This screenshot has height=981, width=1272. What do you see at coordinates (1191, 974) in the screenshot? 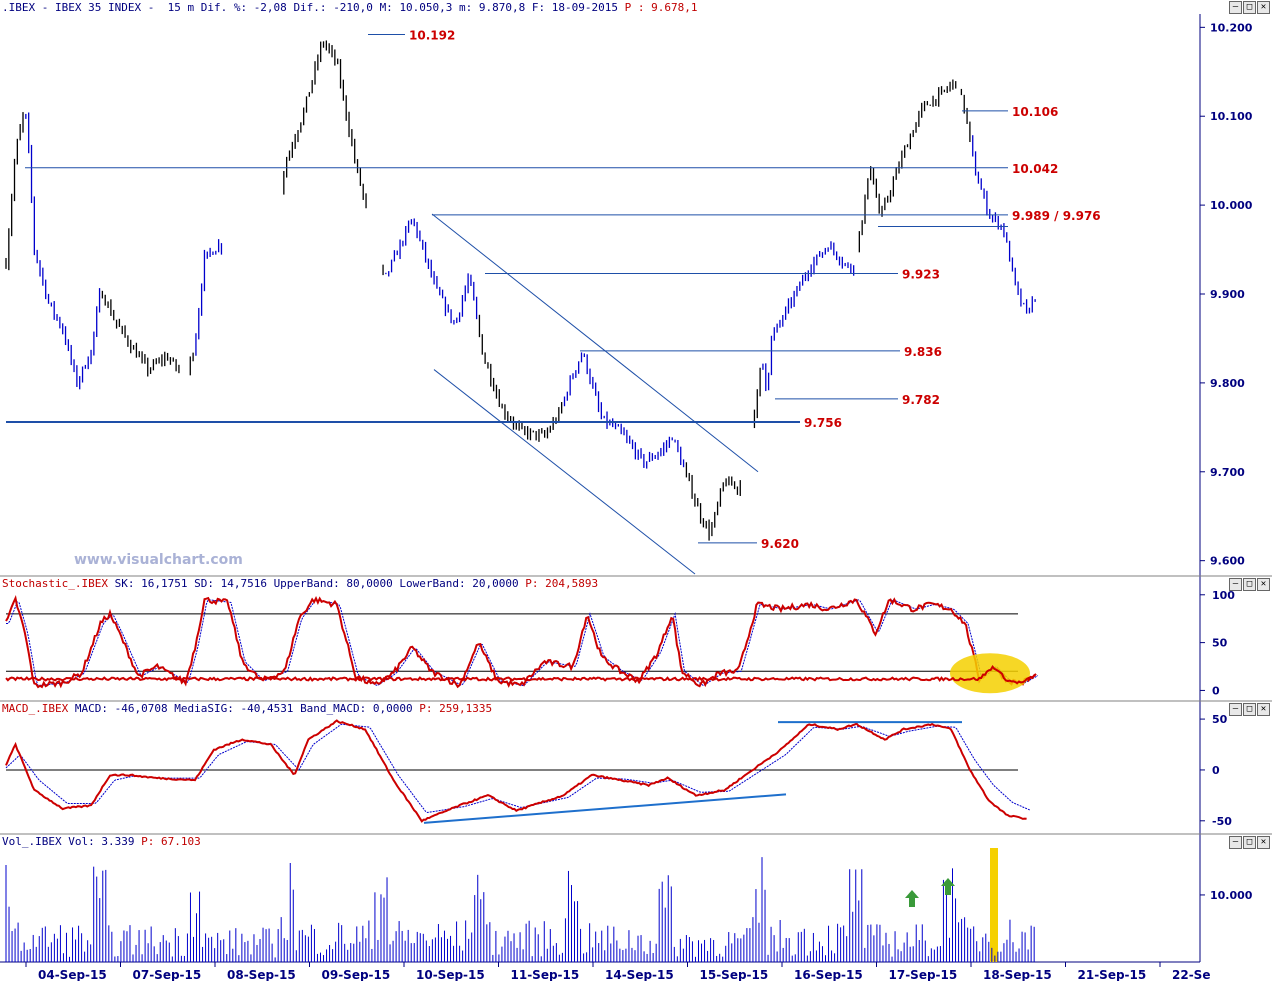
I see `x-tick-label: 22-Se` at bounding box center [1191, 974].